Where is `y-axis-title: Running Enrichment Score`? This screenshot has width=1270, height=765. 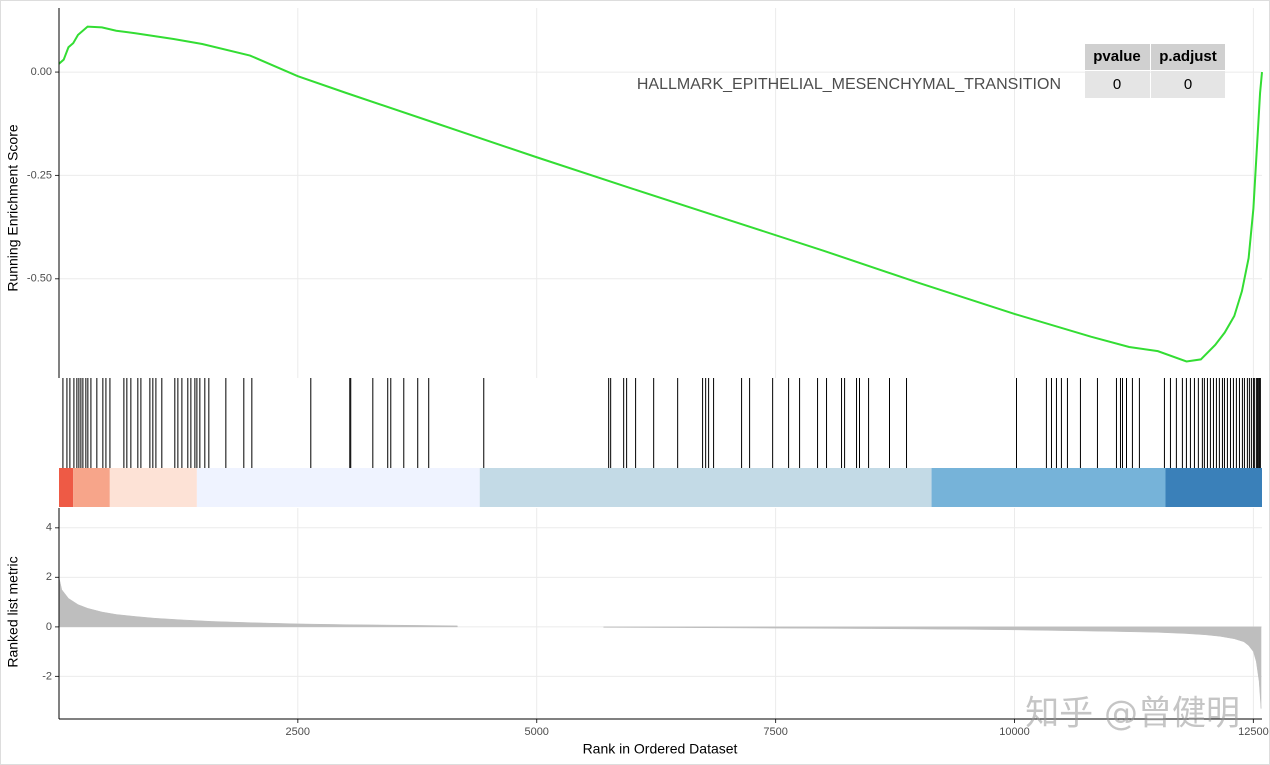
y-axis-title: Running Enrichment Score is located at coordinates (13, 208).